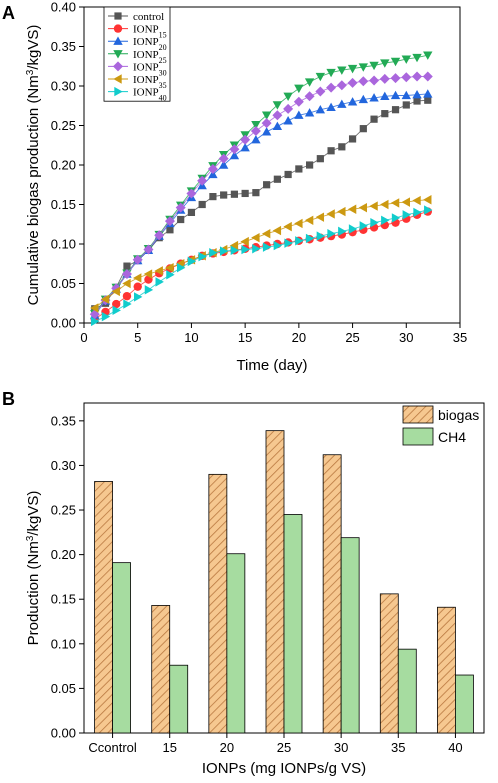  I want to click on panel-b-y-axis-label: Production (Nm3/kgVS), so click(34, 568).